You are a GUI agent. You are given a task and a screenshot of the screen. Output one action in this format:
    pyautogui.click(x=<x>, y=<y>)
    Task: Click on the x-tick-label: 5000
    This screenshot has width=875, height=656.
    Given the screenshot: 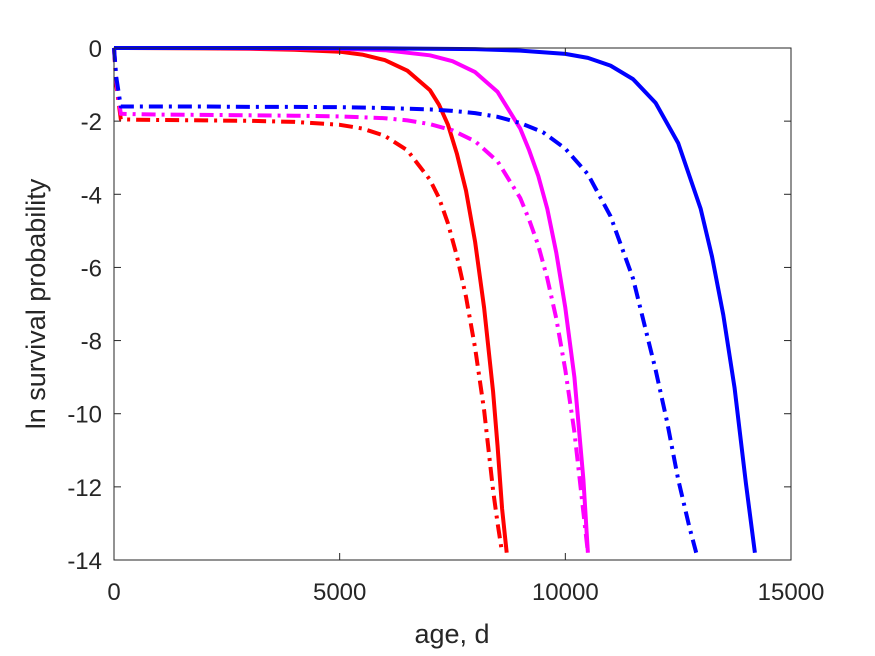 What is the action you would take?
    pyautogui.click(x=339, y=592)
    